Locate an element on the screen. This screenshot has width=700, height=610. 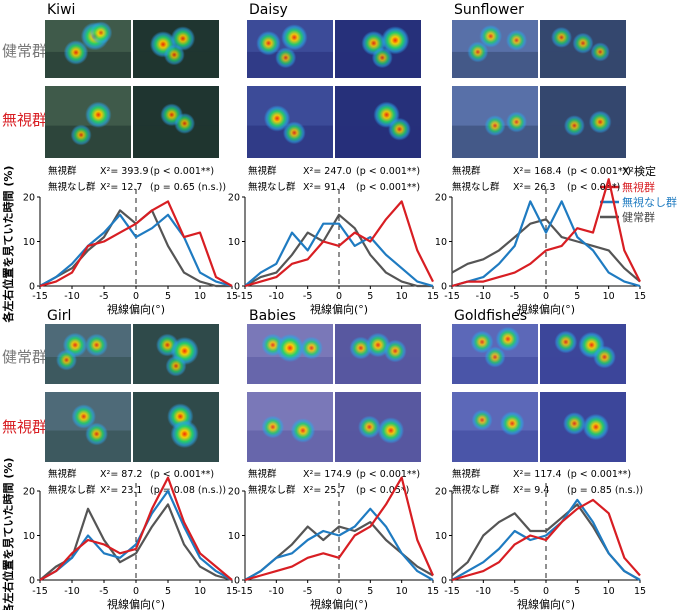
y-axis-label-top: 各左右位置を見ていた時間 (%) is located at coordinates (8, 245).